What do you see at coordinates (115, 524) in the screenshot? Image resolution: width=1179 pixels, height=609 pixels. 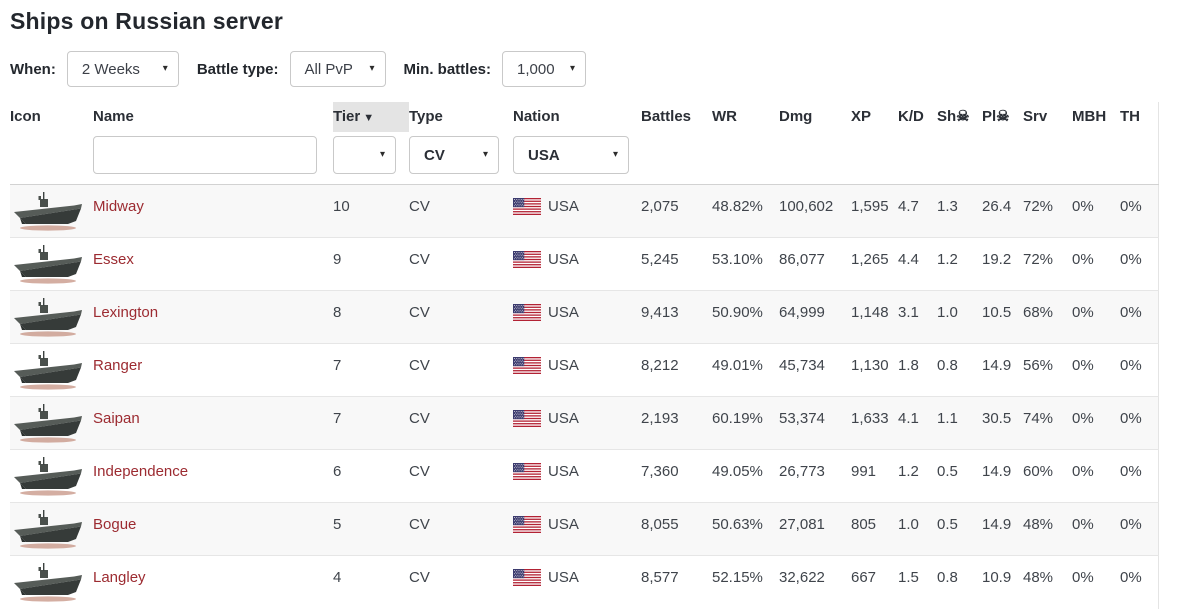 I see `ship-name-link: Bogue` at bounding box center [115, 524].